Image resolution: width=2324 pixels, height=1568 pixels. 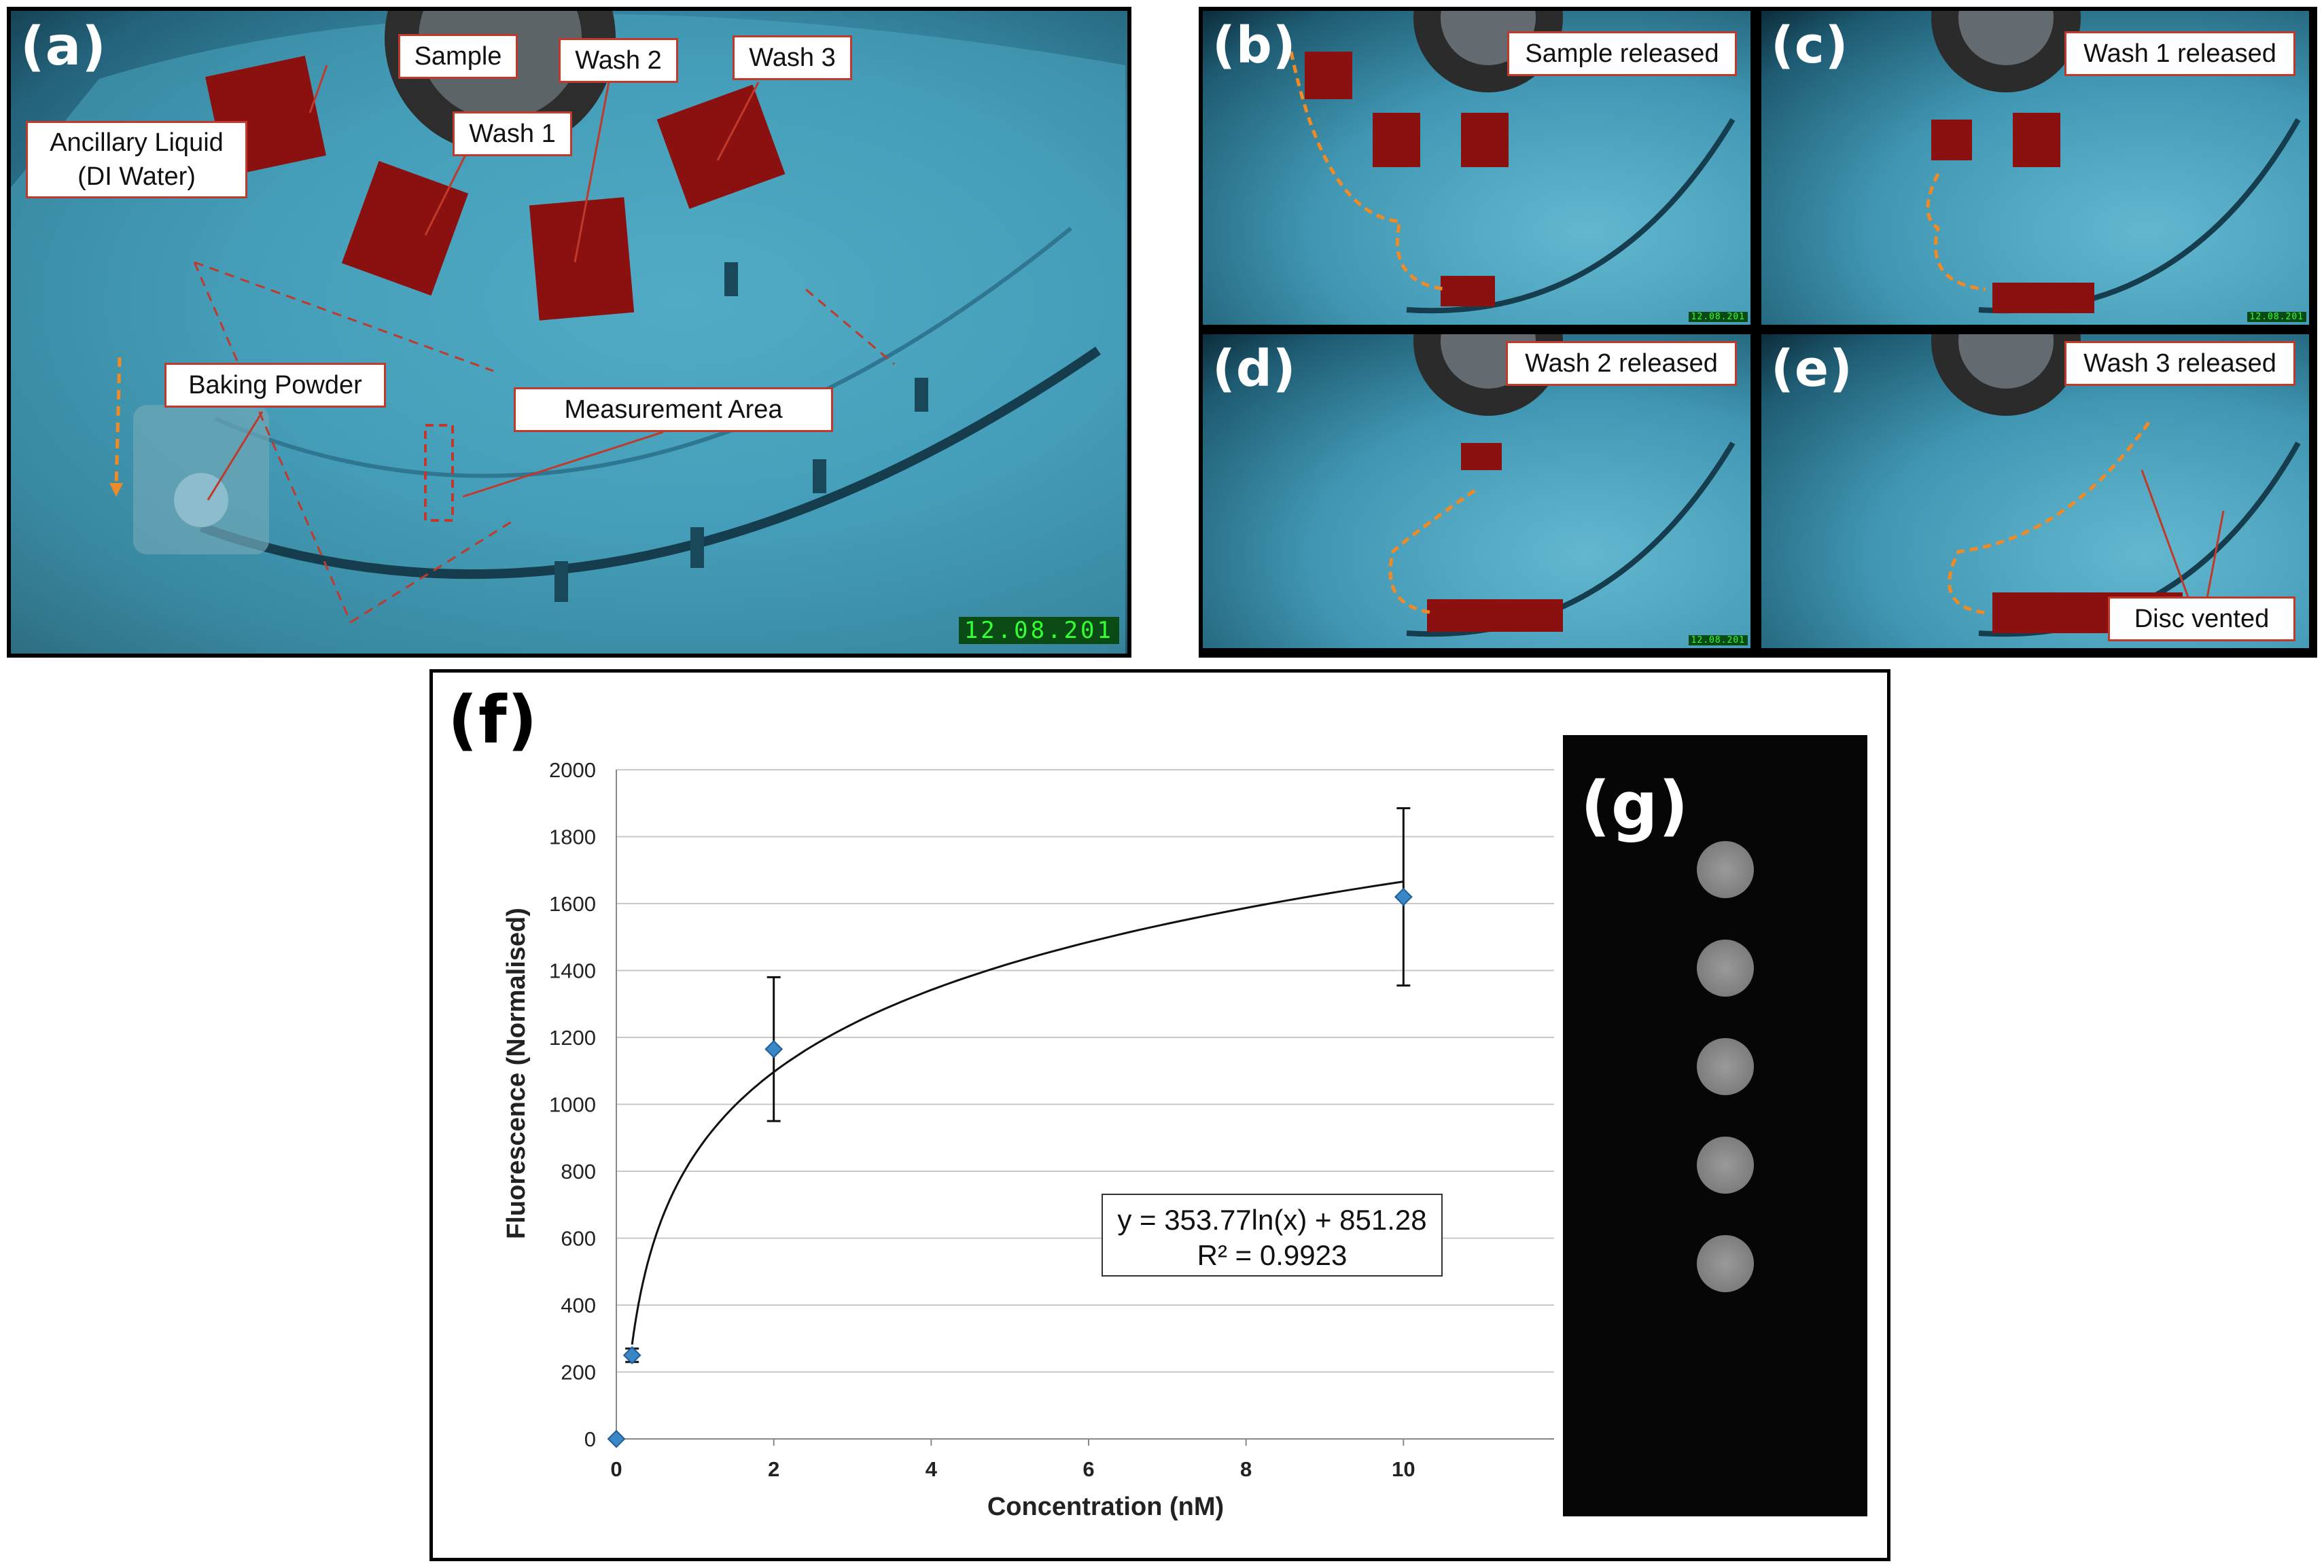 I want to click on y-tick-label: 1400, so click(x=572, y=971).